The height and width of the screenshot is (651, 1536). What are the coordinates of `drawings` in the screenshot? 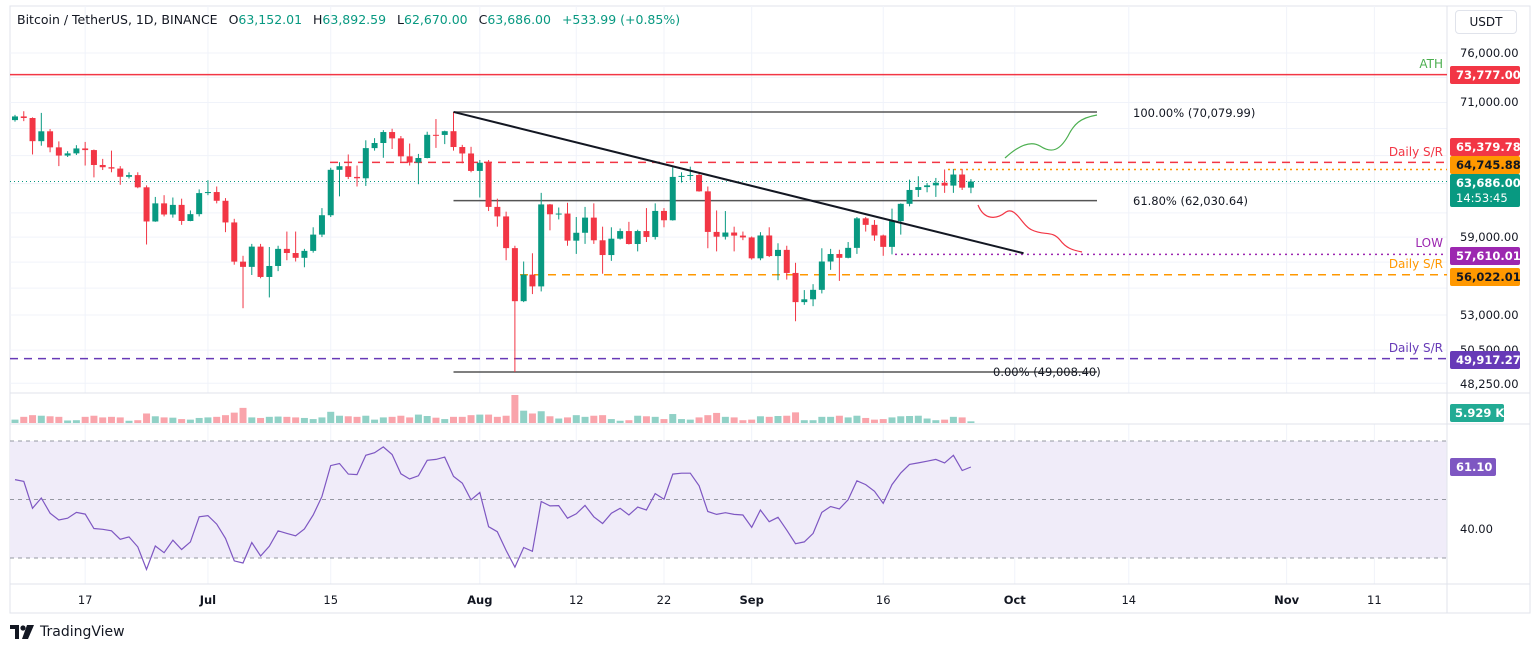 It's located at (775, 182).